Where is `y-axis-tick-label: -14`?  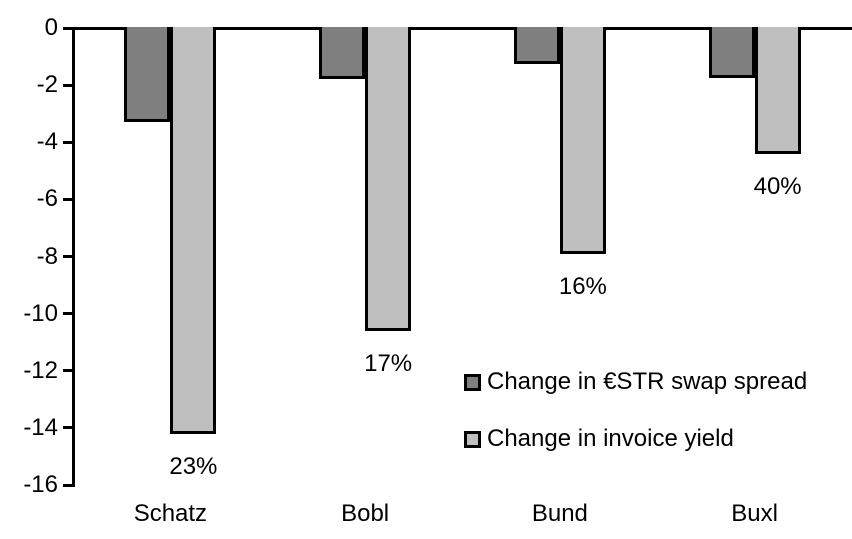 y-axis-tick-label: -14 is located at coordinates (40, 427).